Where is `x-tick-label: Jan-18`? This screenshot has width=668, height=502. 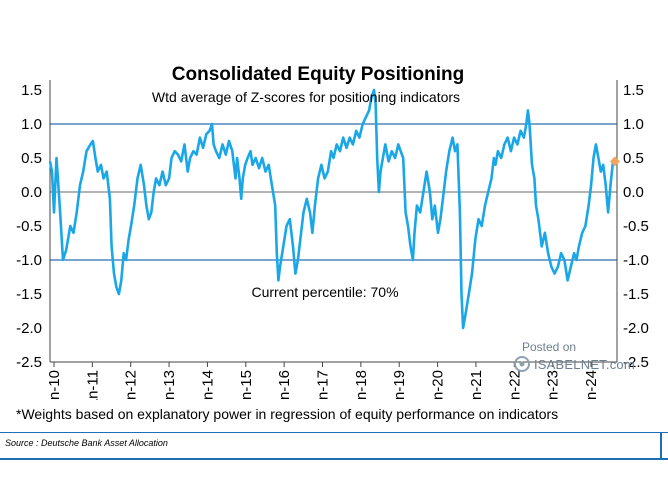
x-tick-label: Jan-18 is located at coordinates (361, 385).